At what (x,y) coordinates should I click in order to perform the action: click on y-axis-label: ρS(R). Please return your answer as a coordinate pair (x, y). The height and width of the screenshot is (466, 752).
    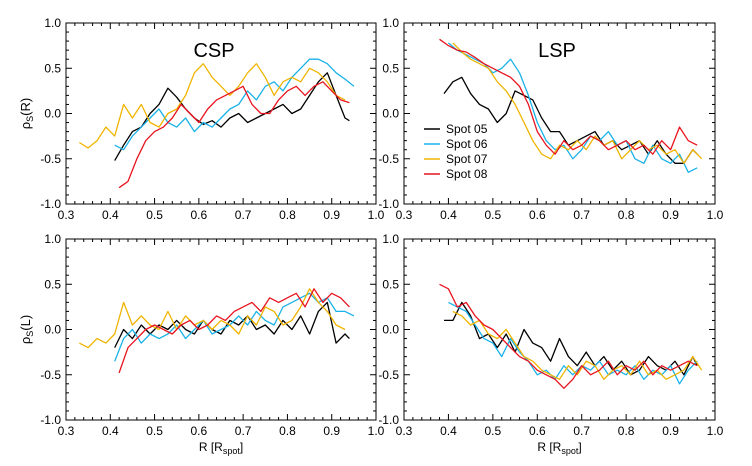
    Looking at the image, I should click on (26, 113).